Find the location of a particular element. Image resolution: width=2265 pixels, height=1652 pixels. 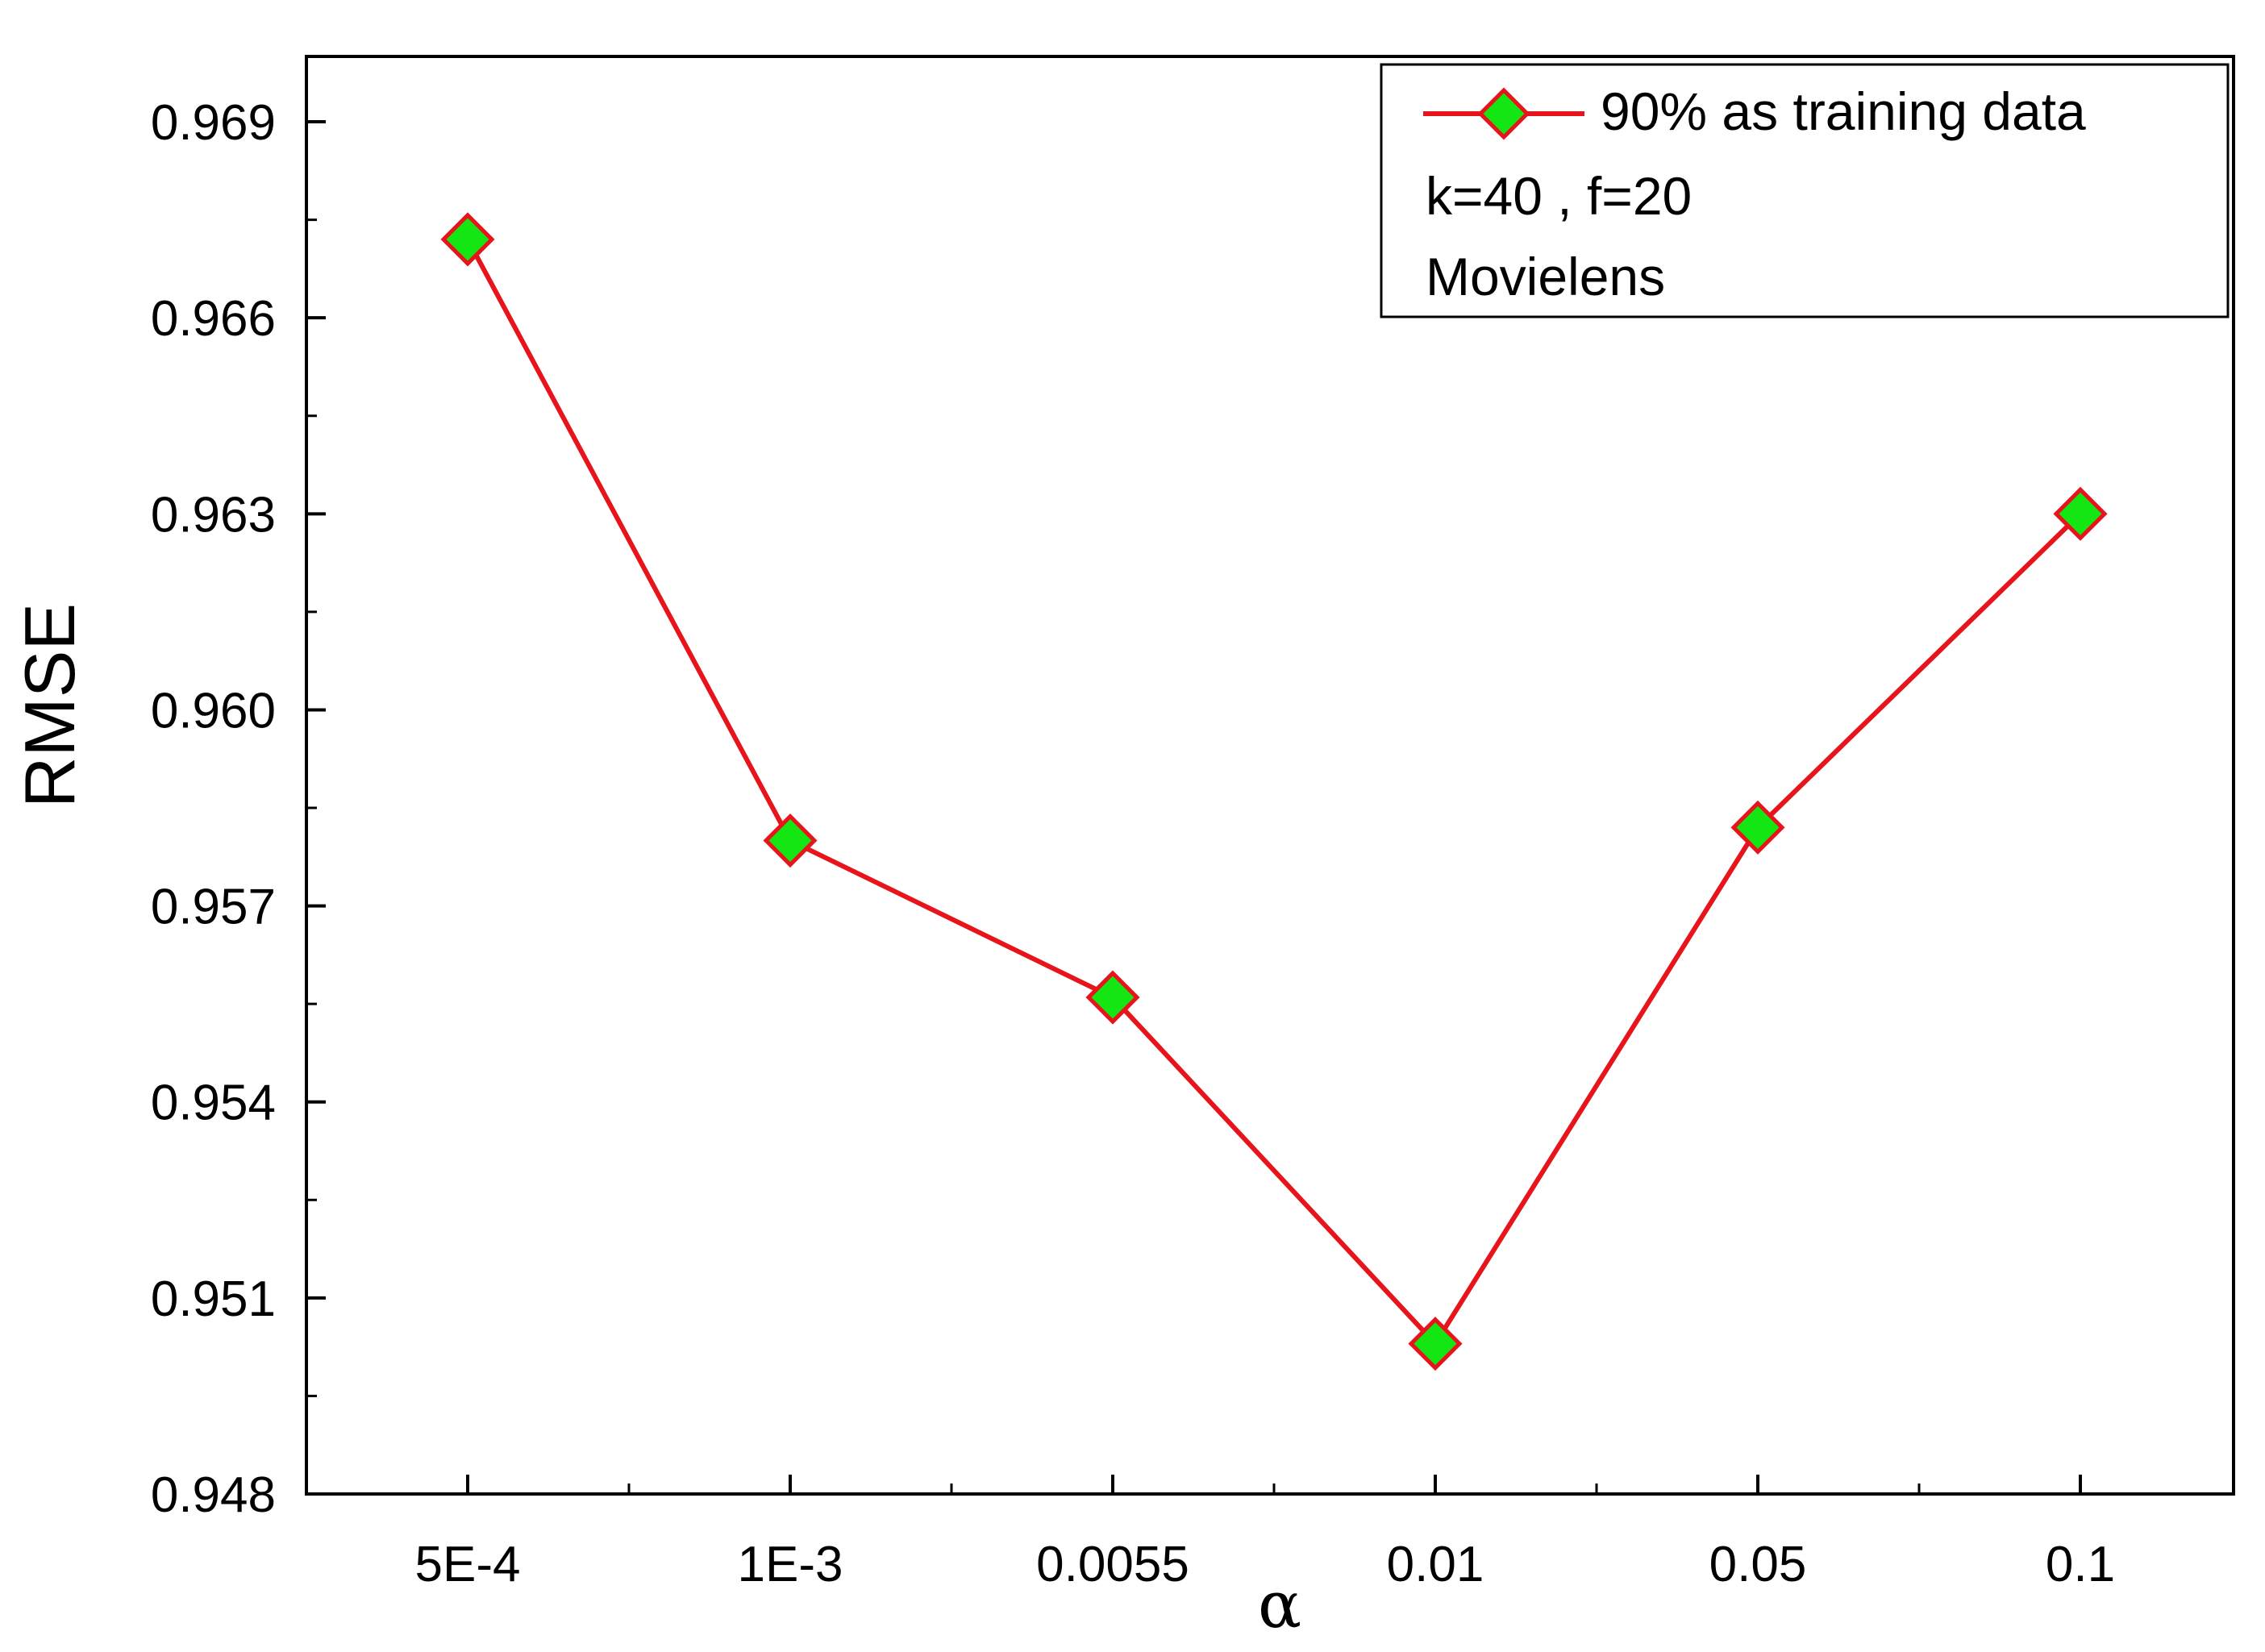

y-tick-label: 0.960 is located at coordinates (213, 711).